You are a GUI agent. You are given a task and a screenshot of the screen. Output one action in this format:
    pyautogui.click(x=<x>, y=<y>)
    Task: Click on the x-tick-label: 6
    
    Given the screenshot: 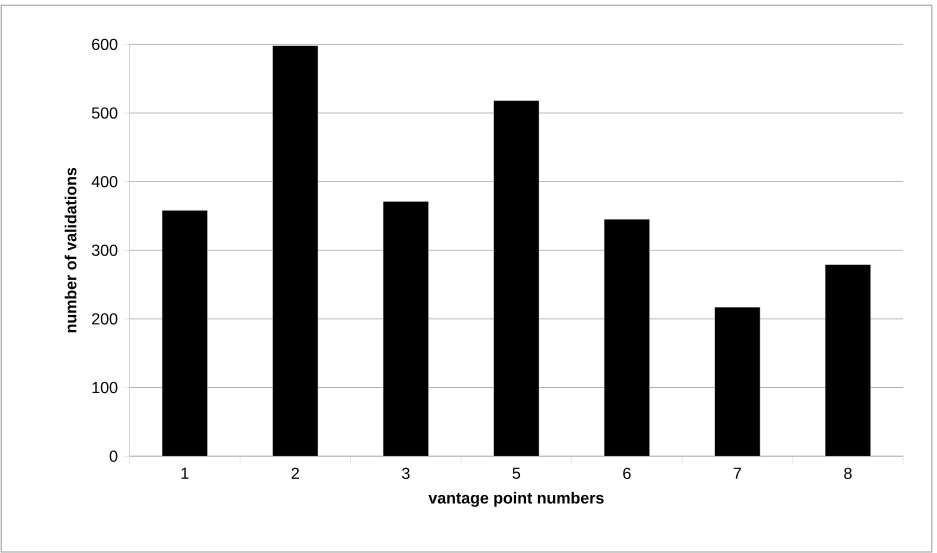 What is the action you would take?
    pyautogui.click(x=627, y=473)
    